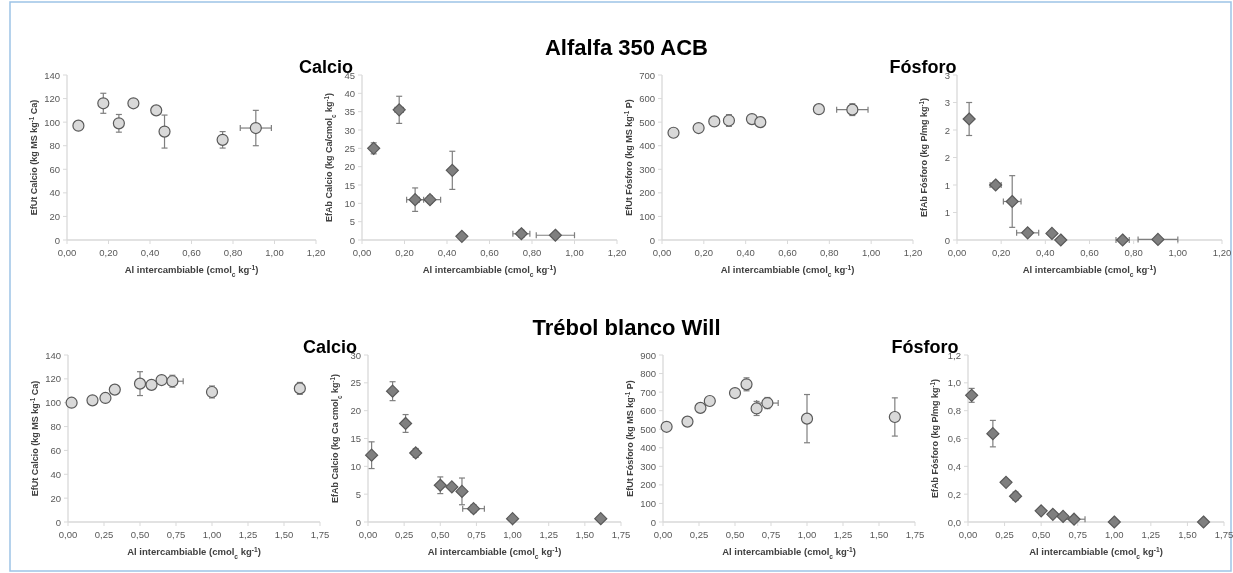 The width and height of the screenshot is (1233, 573). Describe the element at coordinates (648, 355) in the screenshot. I see `y-tick-label: 900` at that location.